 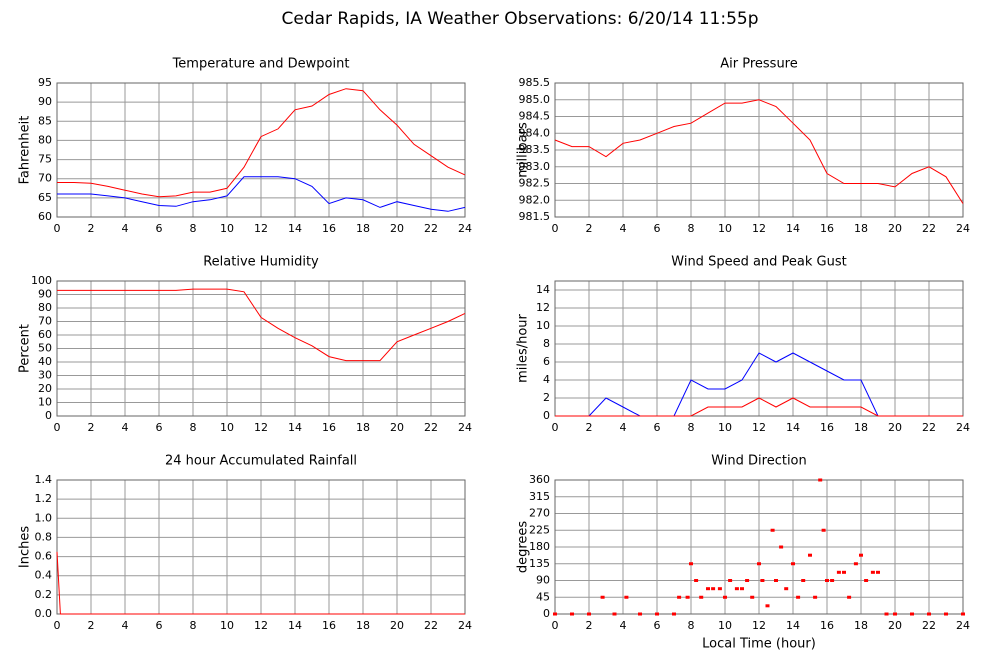 I want to click on y-tick-label: 70, so click(x=45, y=178).